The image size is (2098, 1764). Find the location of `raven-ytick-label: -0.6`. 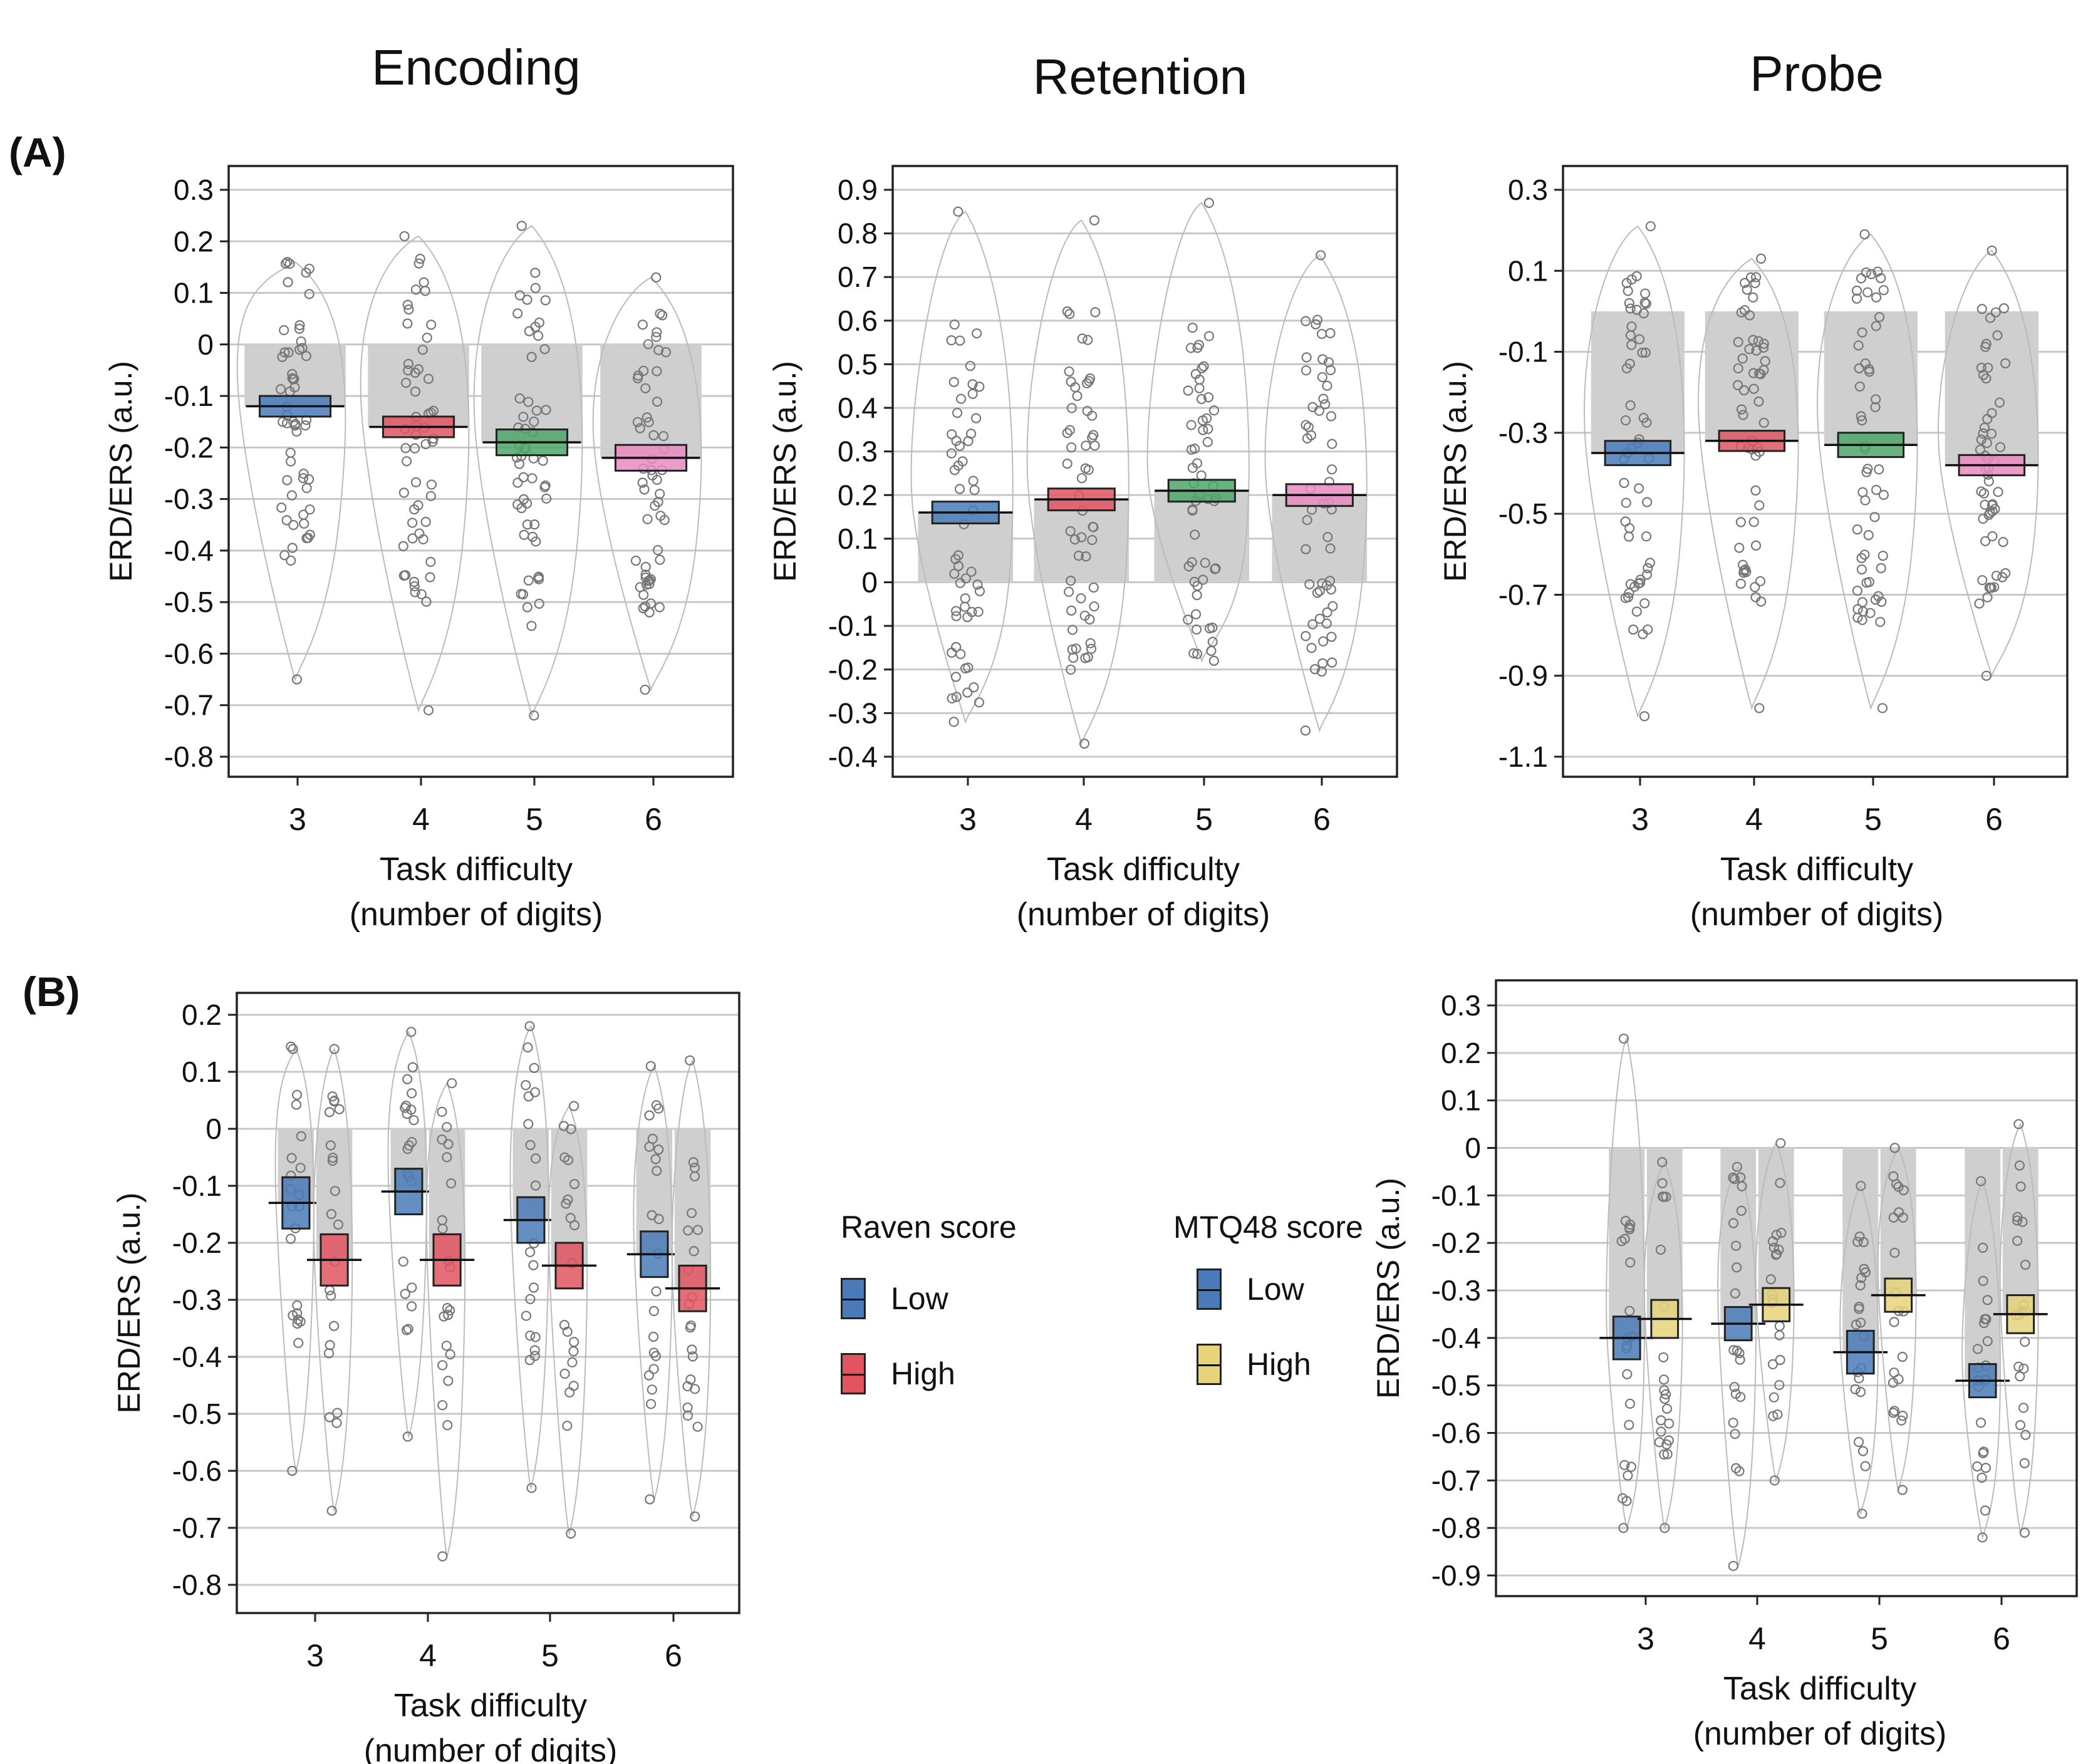

raven-ytick-label: -0.6 is located at coordinates (197, 1471).